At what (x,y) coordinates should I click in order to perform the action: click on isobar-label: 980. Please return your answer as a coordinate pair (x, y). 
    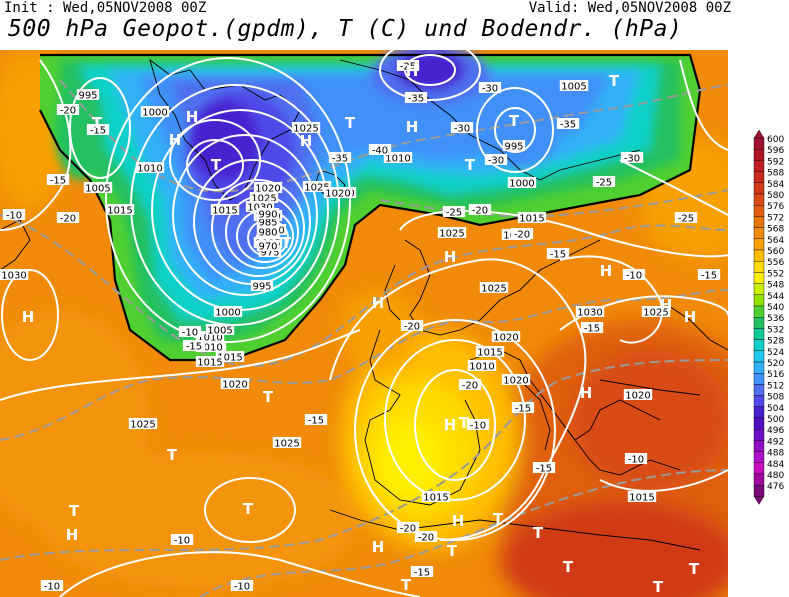
    Looking at the image, I should click on (268, 232).